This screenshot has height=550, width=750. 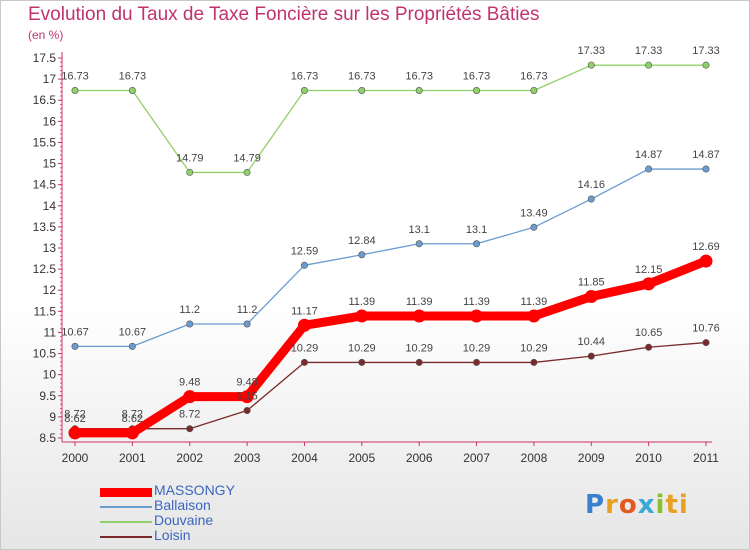 What do you see at coordinates (247, 458) in the screenshot?
I see `x-tick-label: 2003` at bounding box center [247, 458].